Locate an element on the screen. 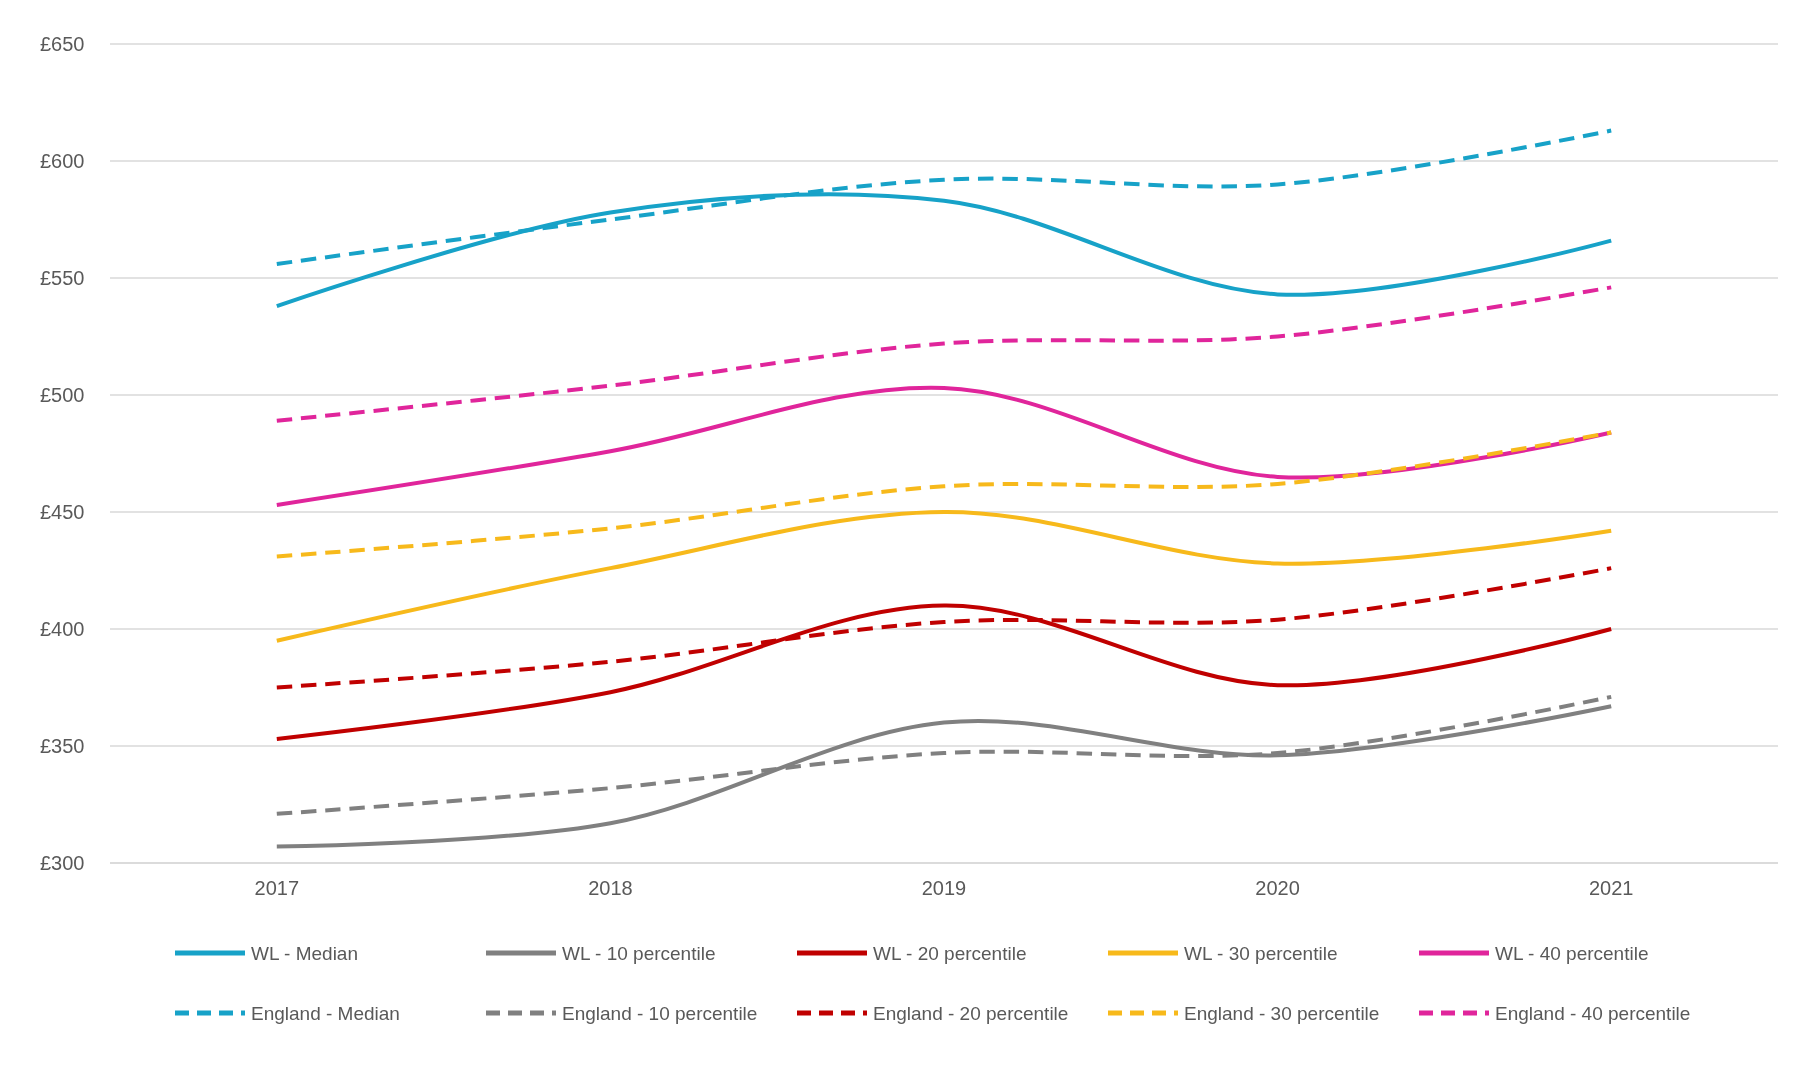 This screenshot has width=1809, height=1069. y-tick-label: £600 is located at coordinates (62, 161).